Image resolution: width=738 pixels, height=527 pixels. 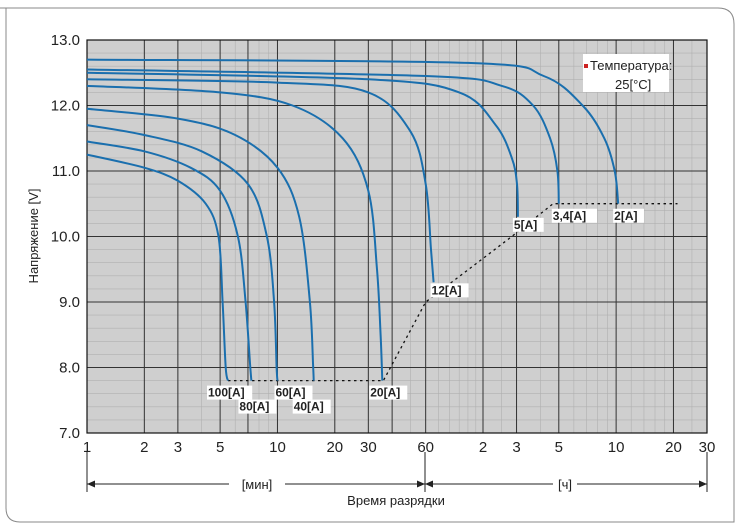 I want to click on curve-label: 5[A], so click(x=525, y=225).